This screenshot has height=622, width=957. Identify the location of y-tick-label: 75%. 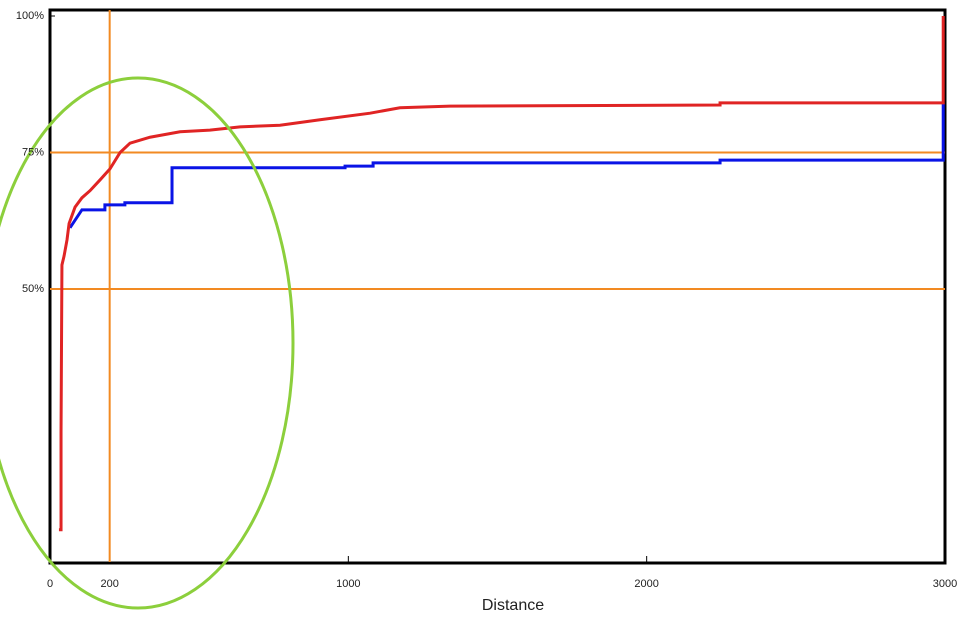
(33, 152).